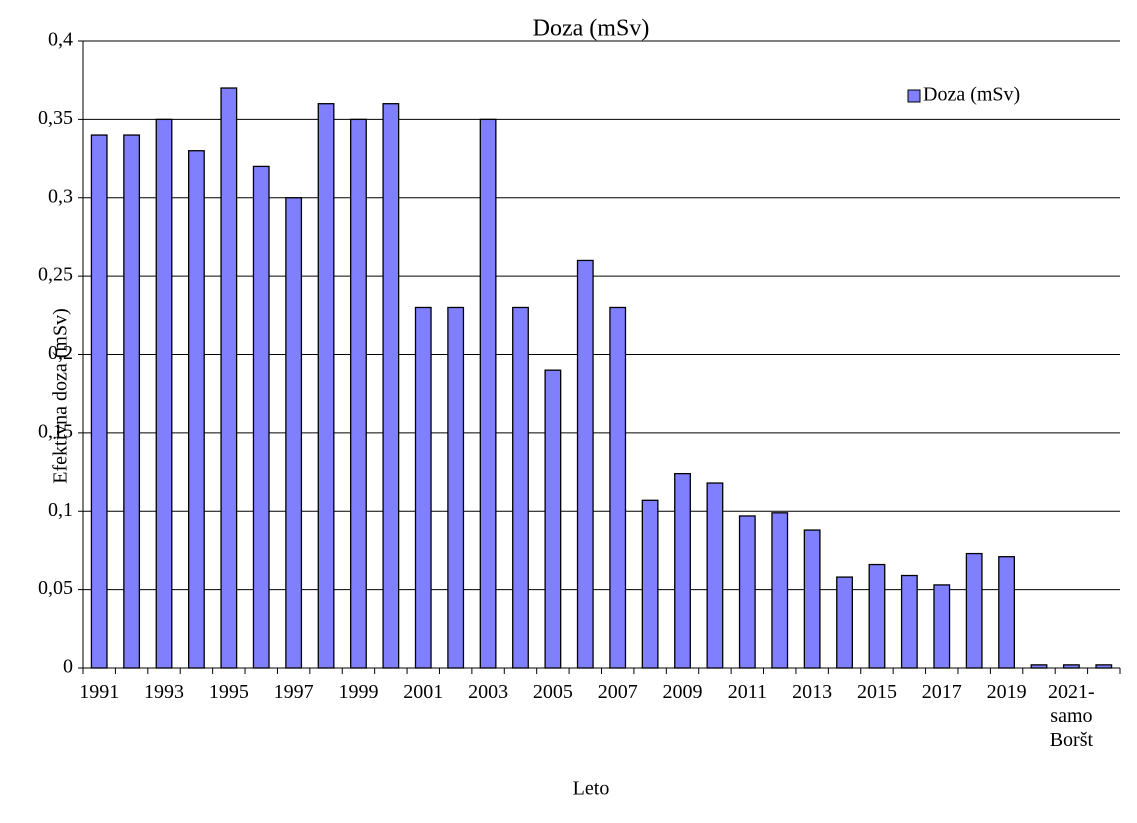 The height and width of the screenshot is (823, 1137). What do you see at coordinates (941, 692) in the screenshot?
I see `x-tick-label: 2017` at bounding box center [941, 692].